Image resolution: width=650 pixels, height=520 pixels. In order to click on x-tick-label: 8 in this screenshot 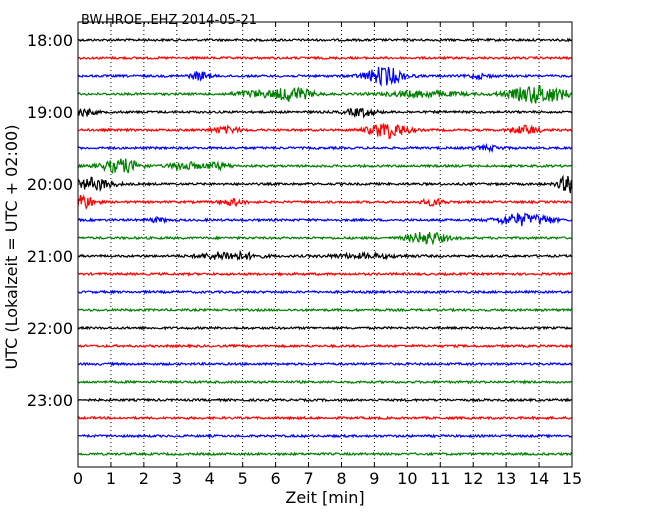, I will do `click(341, 478)`.